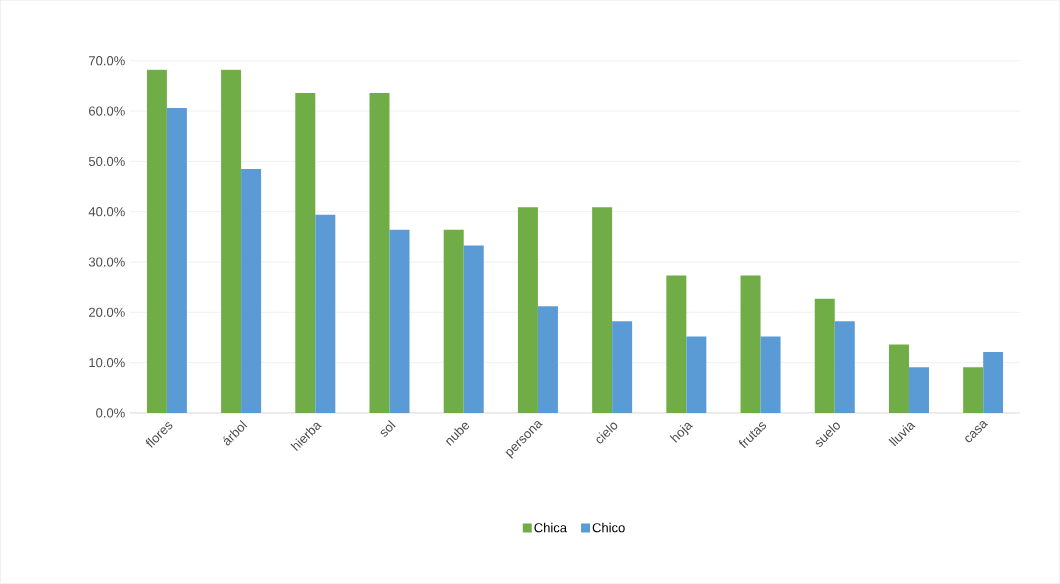 Image resolution: width=1060 pixels, height=584 pixels. What do you see at coordinates (607, 433) in the screenshot?
I see `x-tick-label: cielo` at bounding box center [607, 433].